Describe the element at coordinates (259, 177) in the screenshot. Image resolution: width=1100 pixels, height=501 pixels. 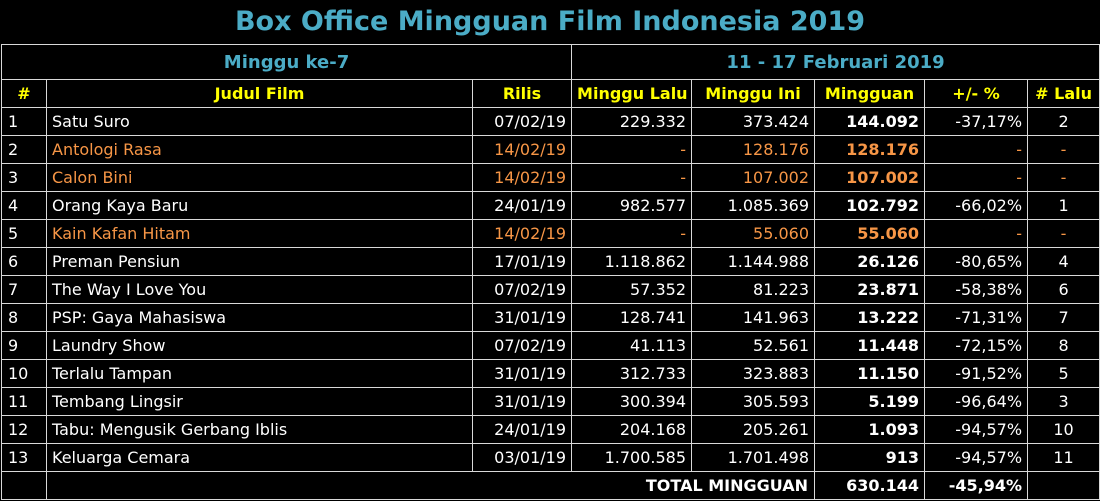
I see `film-title: Calon Bini` at that location.